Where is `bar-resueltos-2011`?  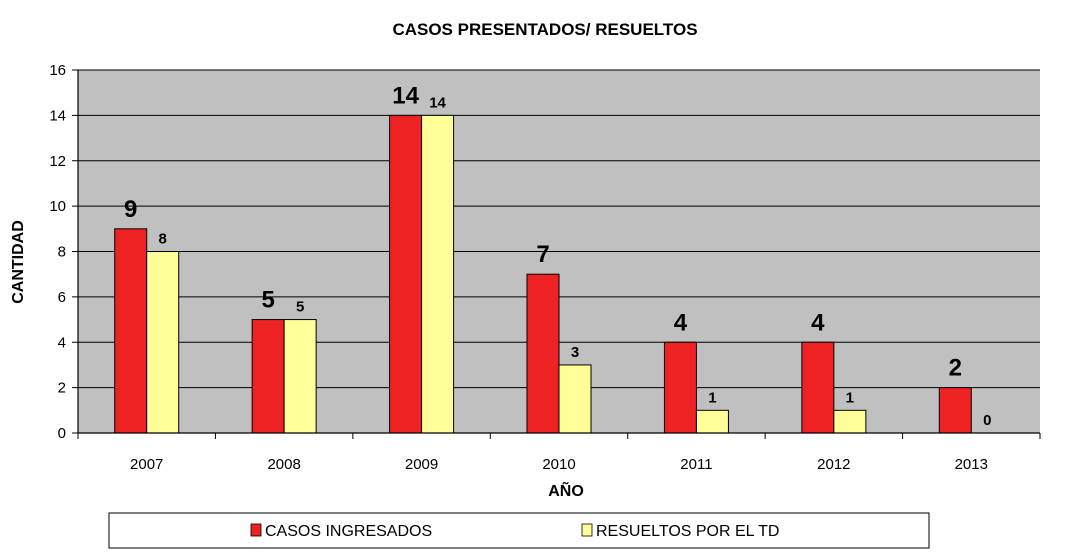
bar-resueltos-2011 is located at coordinates (712, 421).